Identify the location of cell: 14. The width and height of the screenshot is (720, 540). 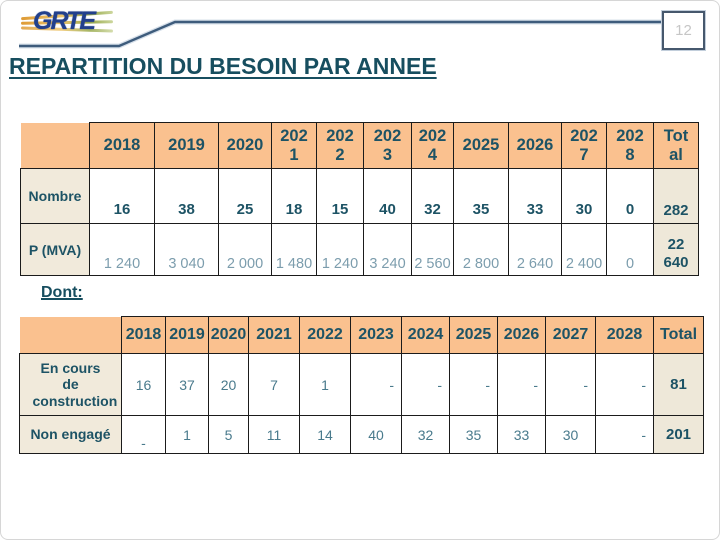
(325, 434).